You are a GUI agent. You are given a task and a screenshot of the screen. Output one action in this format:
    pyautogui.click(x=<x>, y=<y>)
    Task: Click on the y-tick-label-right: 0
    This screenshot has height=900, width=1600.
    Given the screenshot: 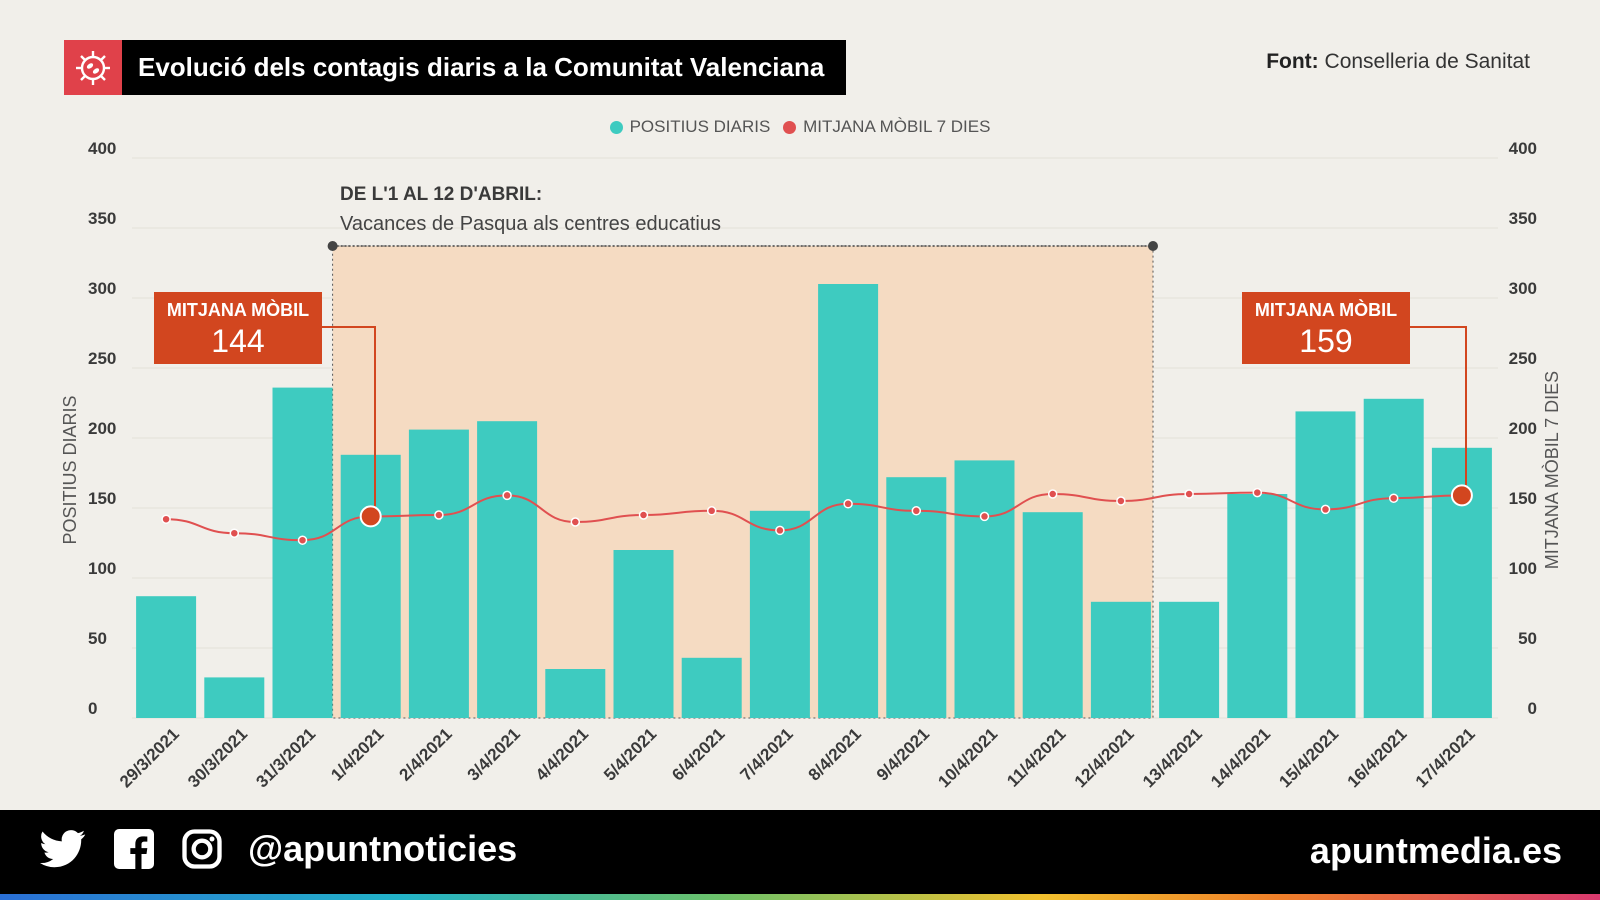 What is the action you would take?
    pyautogui.click(x=1532, y=708)
    